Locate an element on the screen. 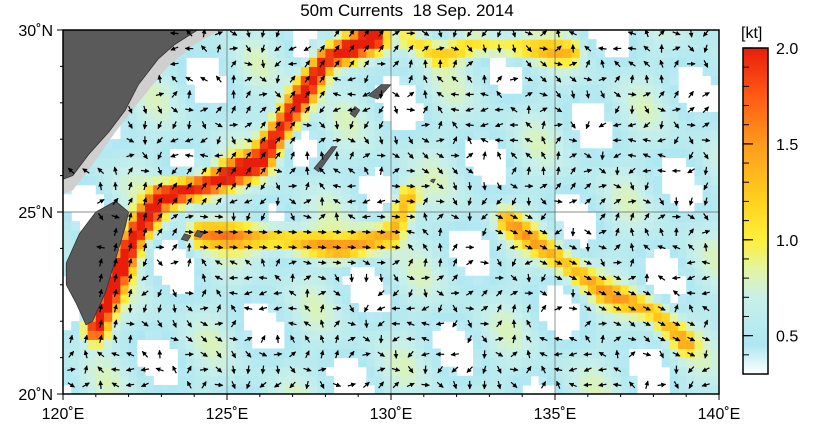 The height and width of the screenshot is (430, 814). lon-tick-label: 135˚E is located at coordinates (555, 414).